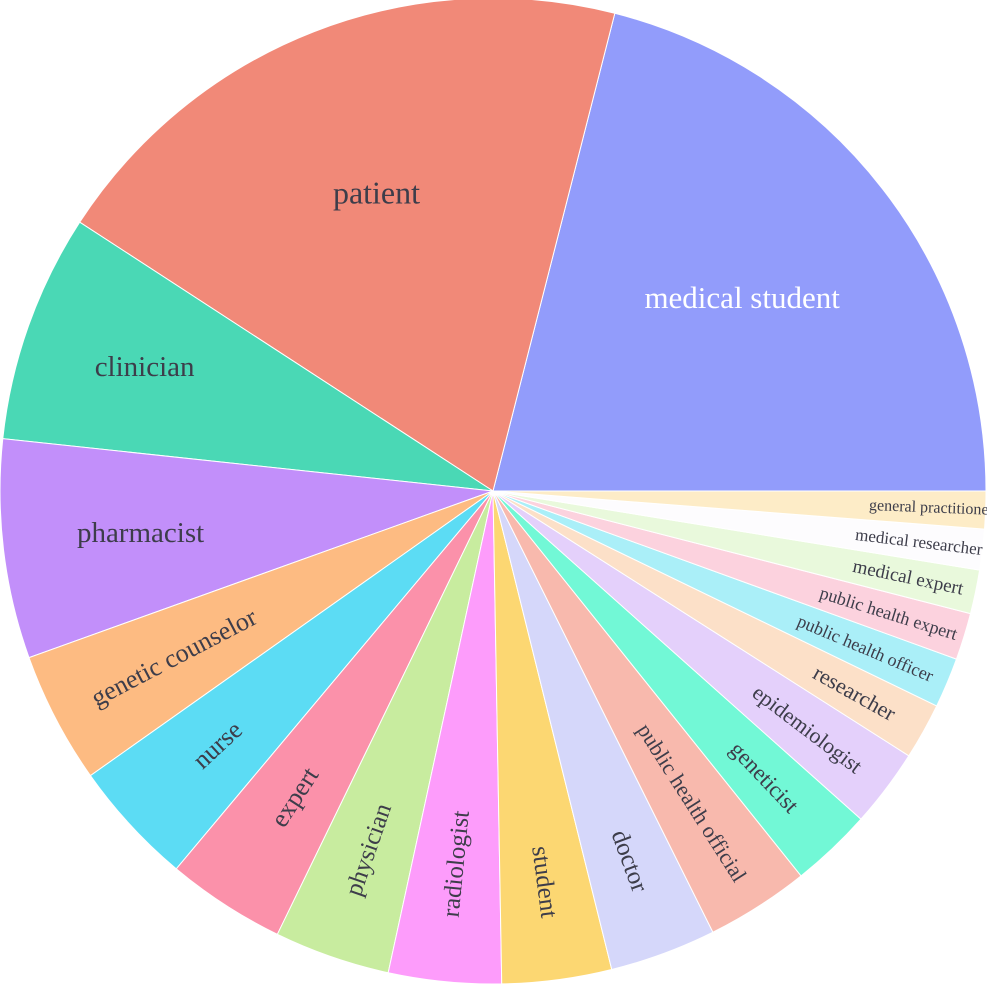 The image size is (987, 984). What do you see at coordinates (742, 297) in the screenshot?
I see `pie-label-medical-student: medical student` at bounding box center [742, 297].